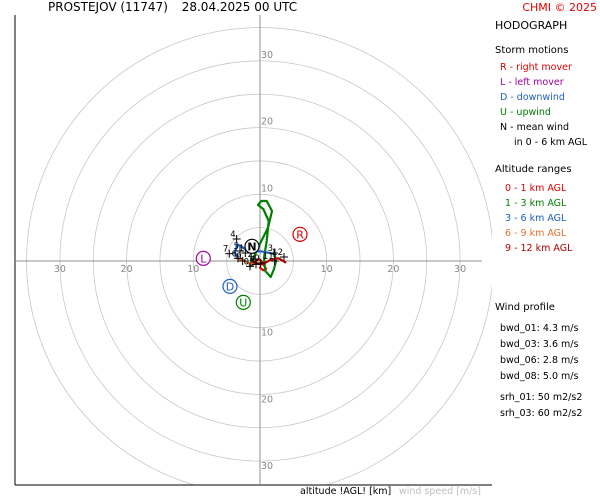 The height and width of the screenshot is (500, 600). I want to click on hodograph-title: HODOGRAPH, so click(531, 25).